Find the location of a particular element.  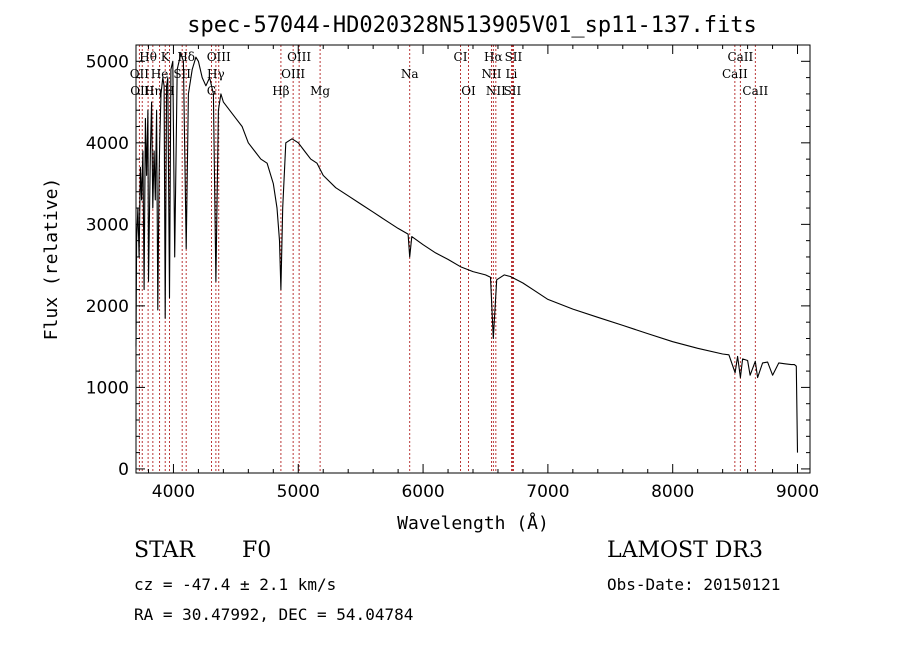

x-tick-label: 5000 is located at coordinates (298, 492).